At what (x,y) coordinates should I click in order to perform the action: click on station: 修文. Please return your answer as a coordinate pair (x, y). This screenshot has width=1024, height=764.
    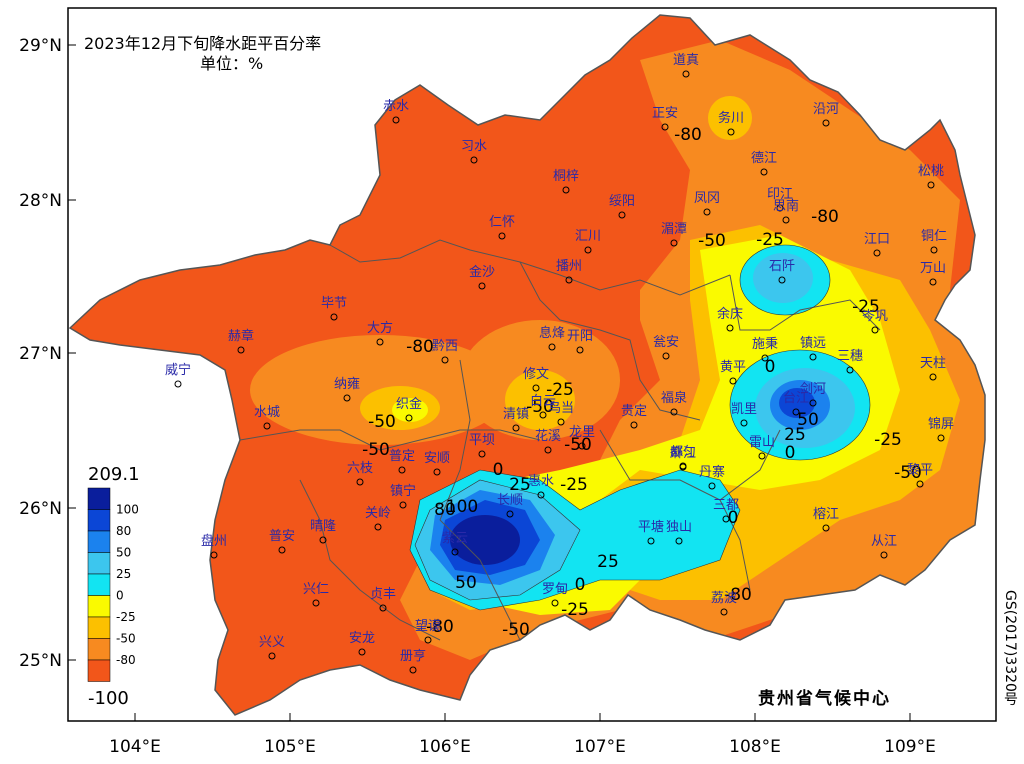
    Looking at the image, I should click on (536, 379).